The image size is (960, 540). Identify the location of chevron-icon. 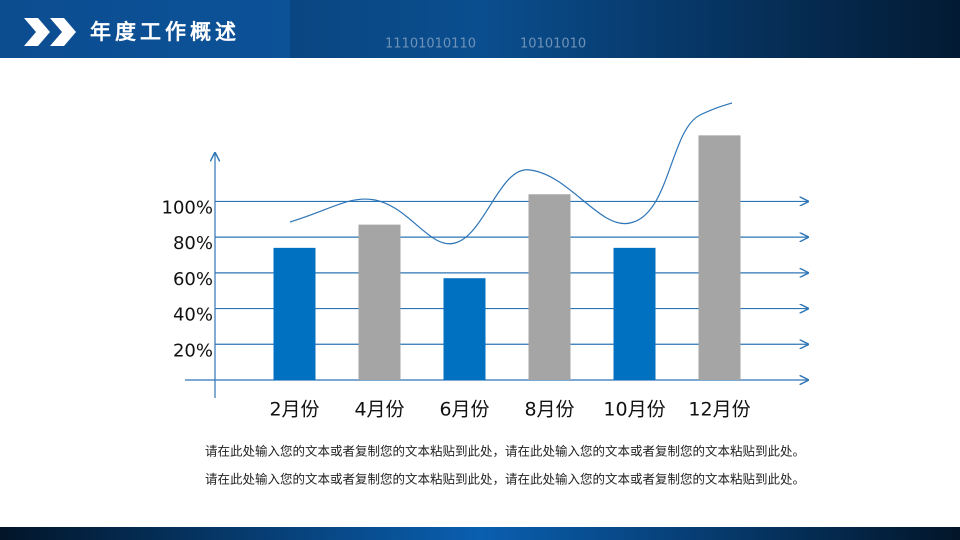
(50, 32).